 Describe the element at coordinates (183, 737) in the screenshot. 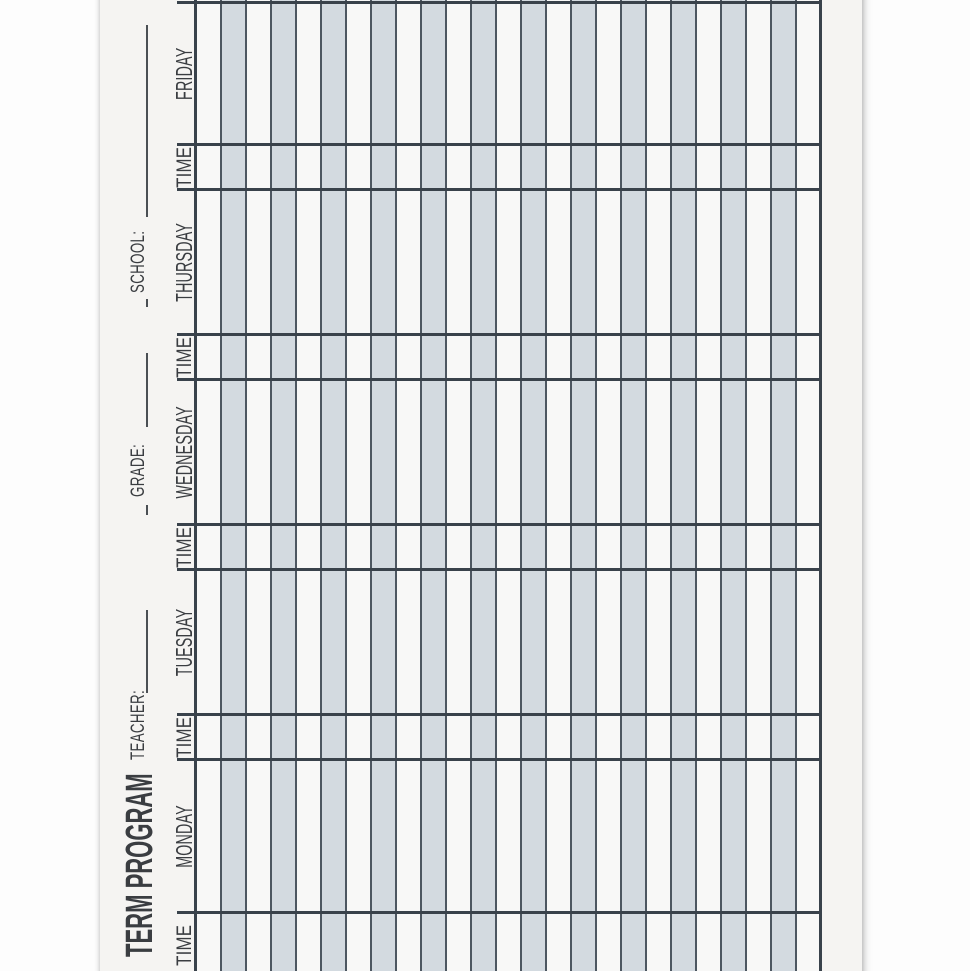

I see `column-header-time-2: TIME` at that location.